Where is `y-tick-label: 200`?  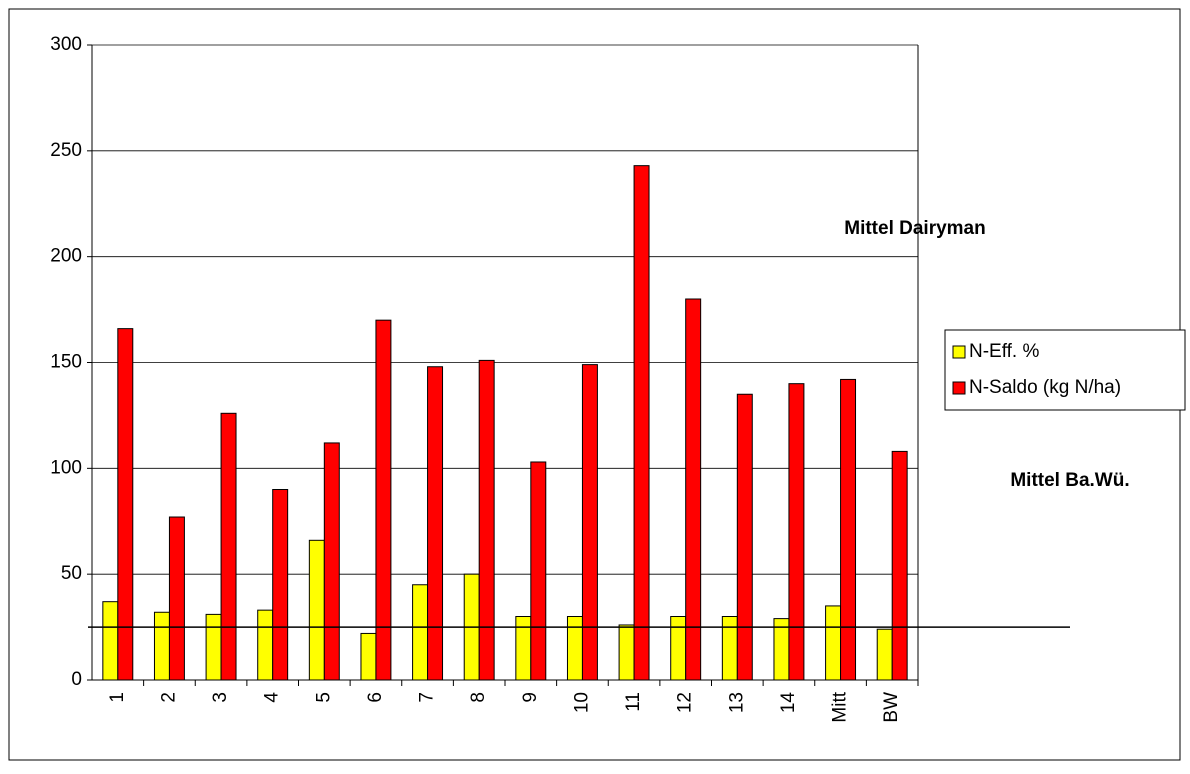 y-tick-label: 200 is located at coordinates (66, 256).